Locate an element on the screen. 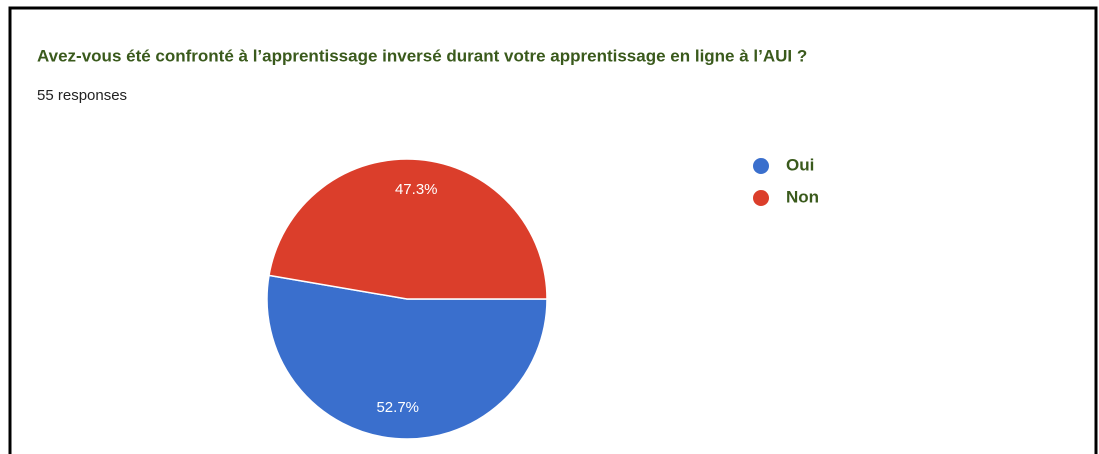 Image resolution: width=1099 pixels, height=454 pixels. slice-label: 47.3% is located at coordinates (416, 189).